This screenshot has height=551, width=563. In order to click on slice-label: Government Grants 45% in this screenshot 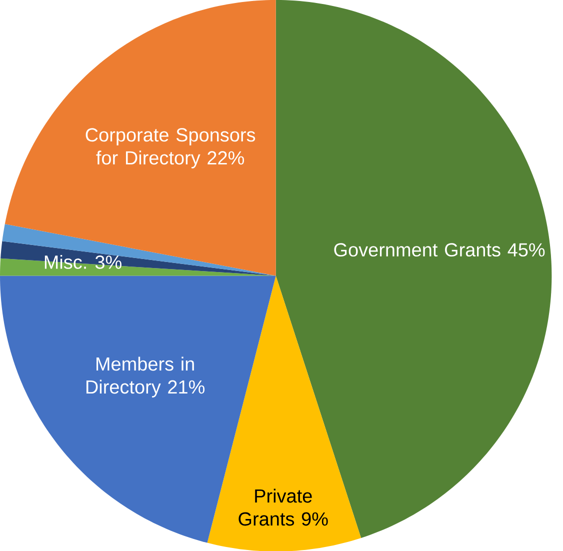, I will do `click(439, 249)`.